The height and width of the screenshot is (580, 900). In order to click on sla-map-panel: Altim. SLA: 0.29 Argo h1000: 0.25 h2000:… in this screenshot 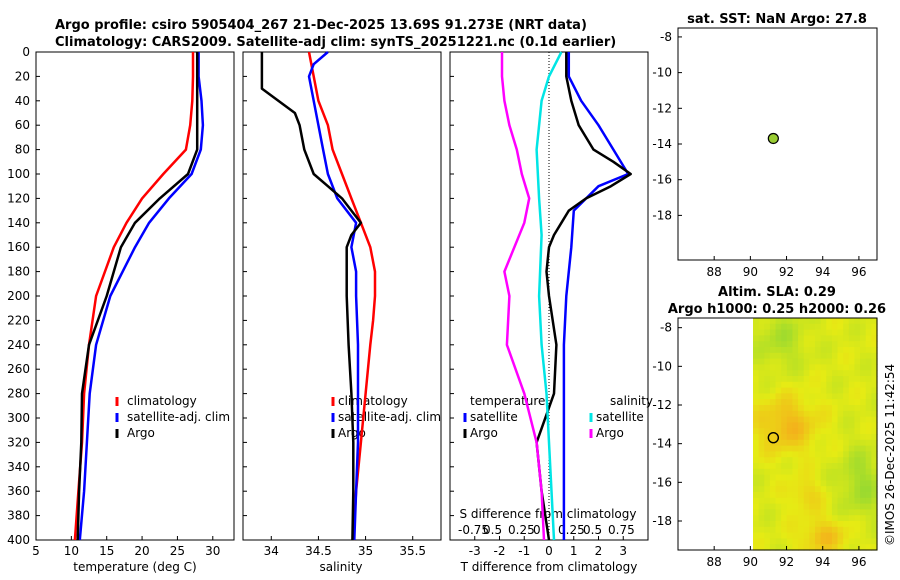, I will do `click(769, 427)`.